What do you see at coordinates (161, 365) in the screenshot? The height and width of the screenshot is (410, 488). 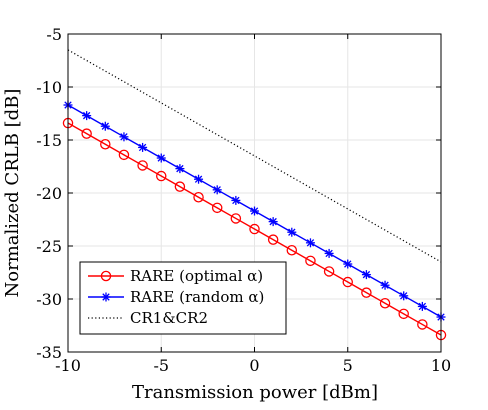 I see `x-tick-label: -5` at bounding box center [161, 365].